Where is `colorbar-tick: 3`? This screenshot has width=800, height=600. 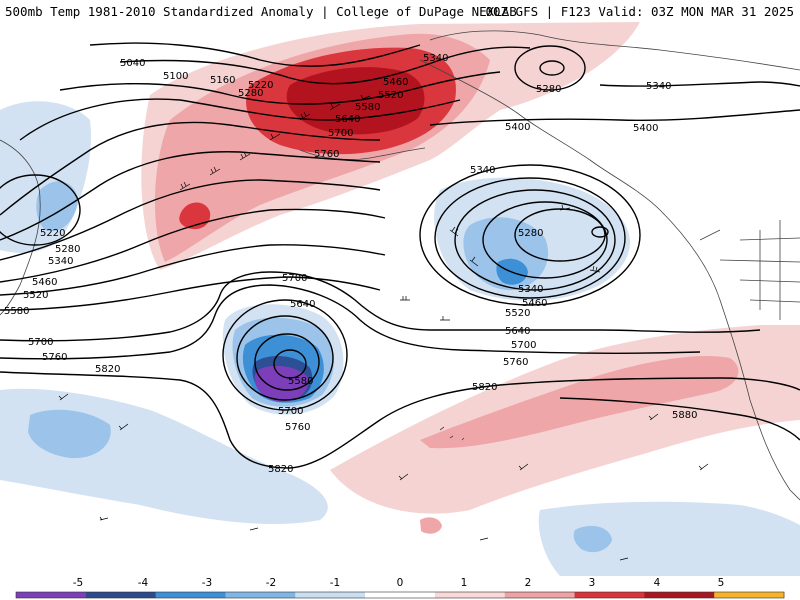
colorbar-tick: 3 is located at coordinates (592, 583).